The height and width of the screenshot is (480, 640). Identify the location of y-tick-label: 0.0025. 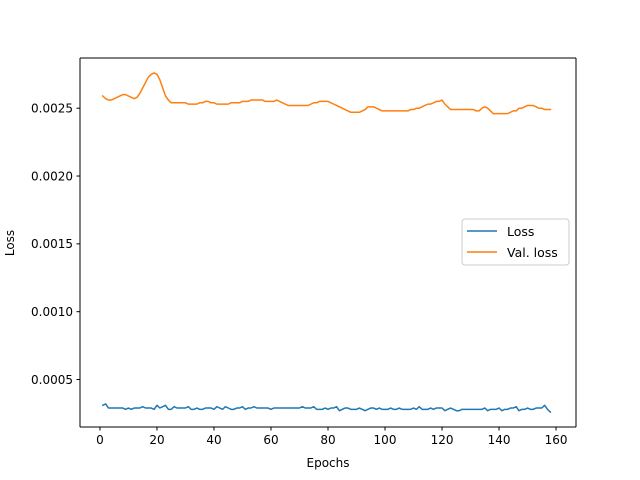
(52, 108).